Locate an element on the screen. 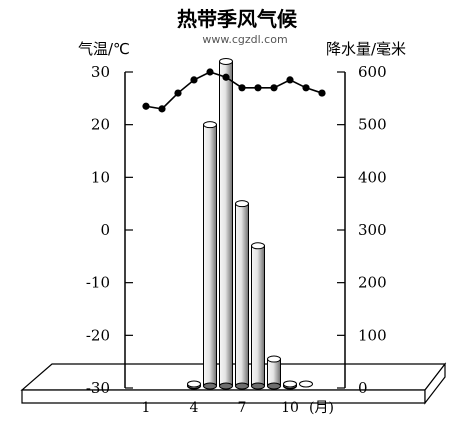 The width and height of the screenshot is (474, 429). right-axis-title: 降水量/毫米 is located at coordinates (366, 49).